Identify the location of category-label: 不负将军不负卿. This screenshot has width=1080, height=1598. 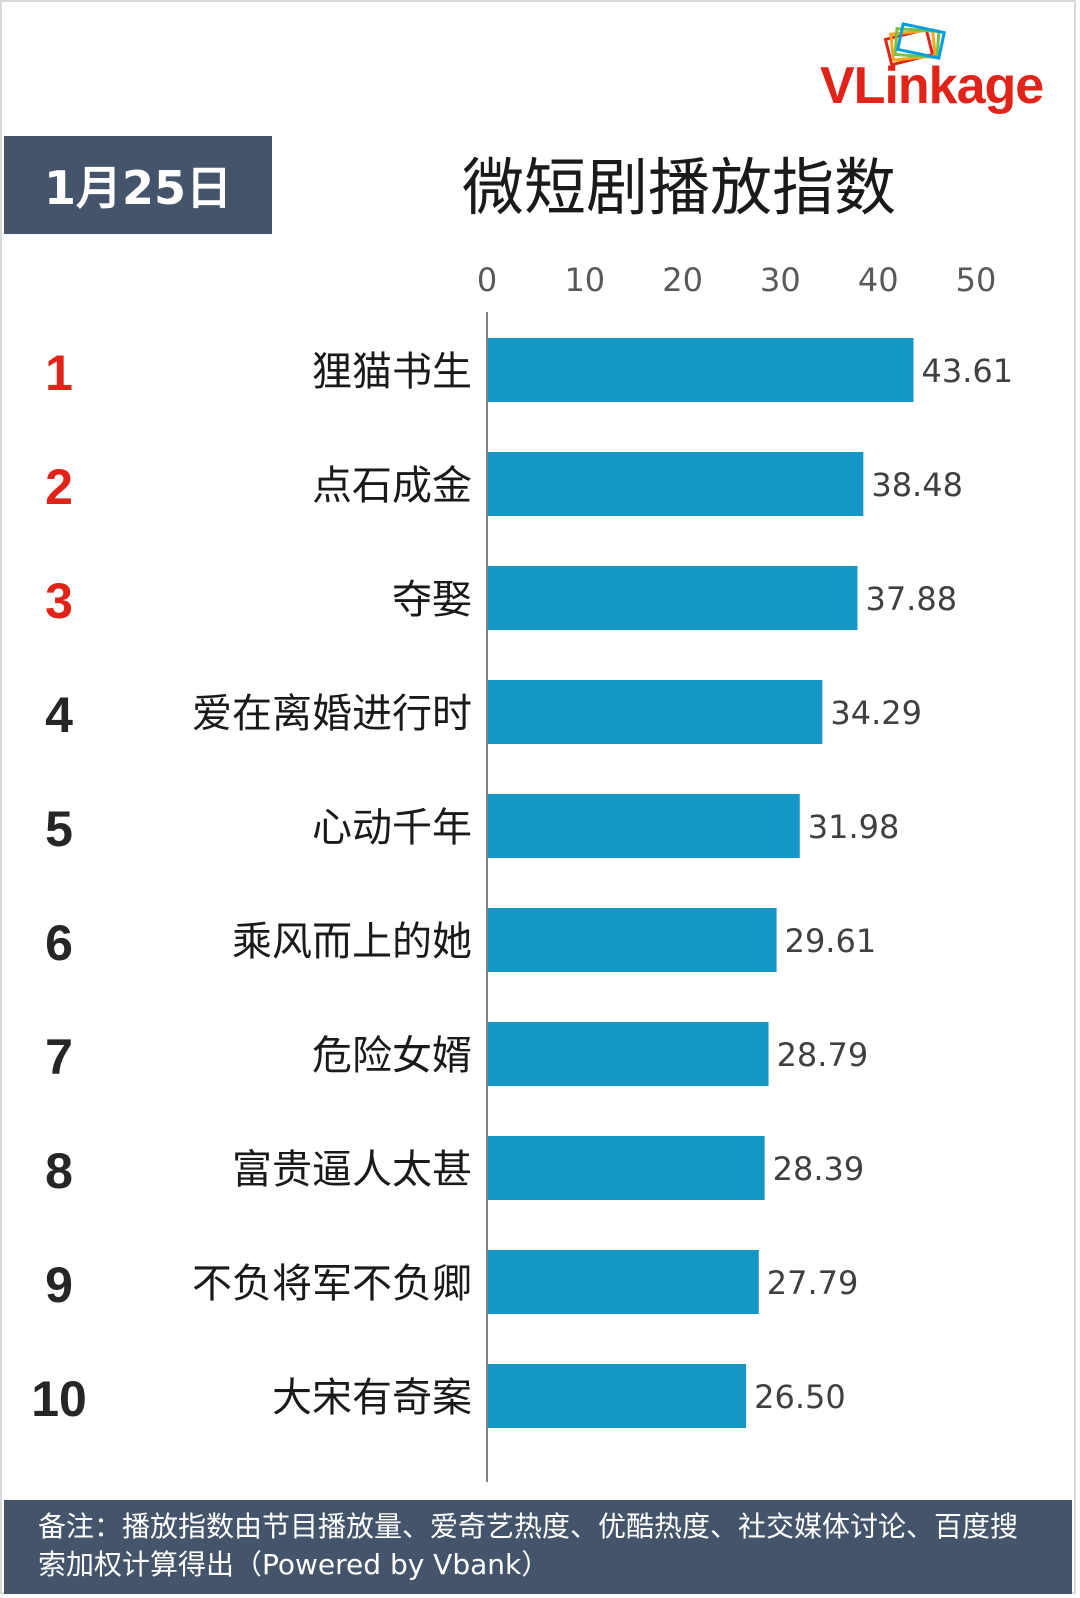
(332, 1284).